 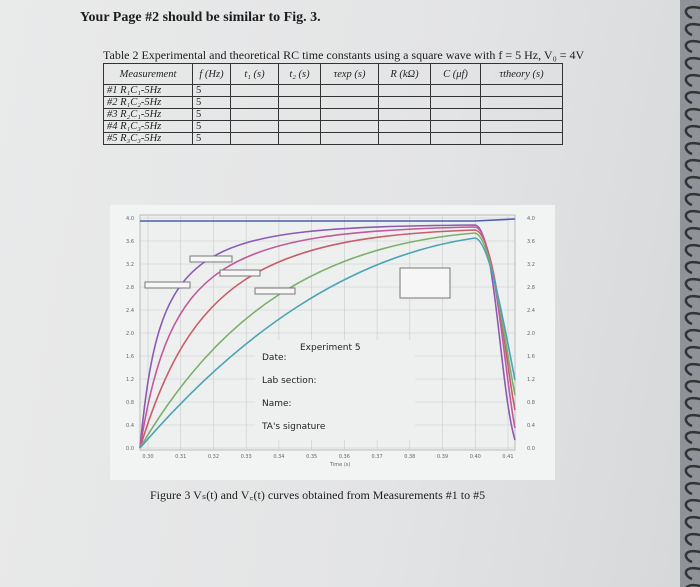 I want to click on legend-box, so click(x=425, y=283).